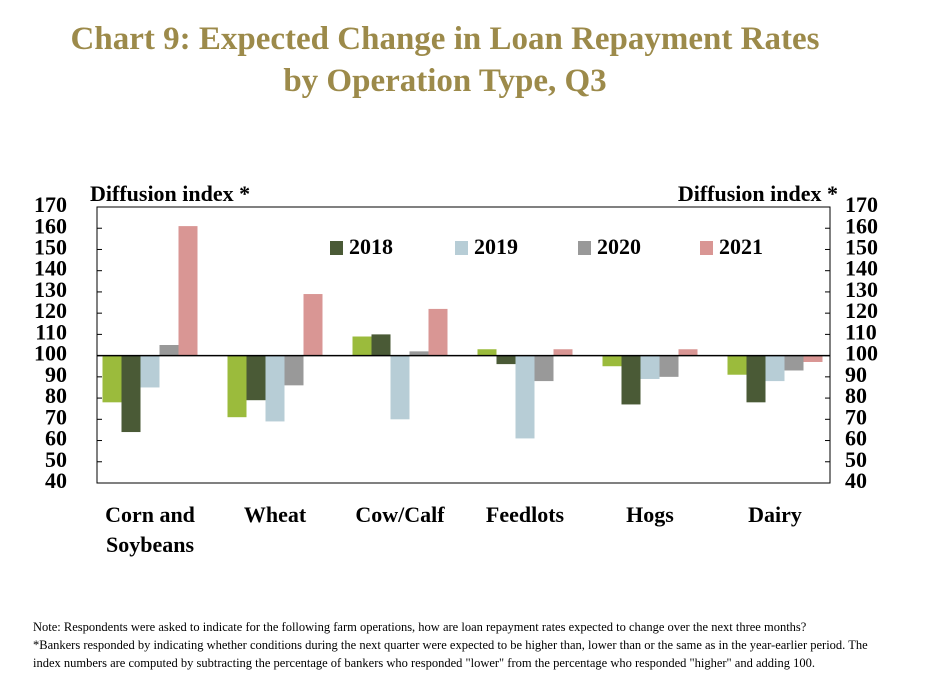 This screenshot has width=925, height=693. What do you see at coordinates (56, 416) in the screenshot?
I see `y-tick-label: 70` at bounding box center [56, 416].